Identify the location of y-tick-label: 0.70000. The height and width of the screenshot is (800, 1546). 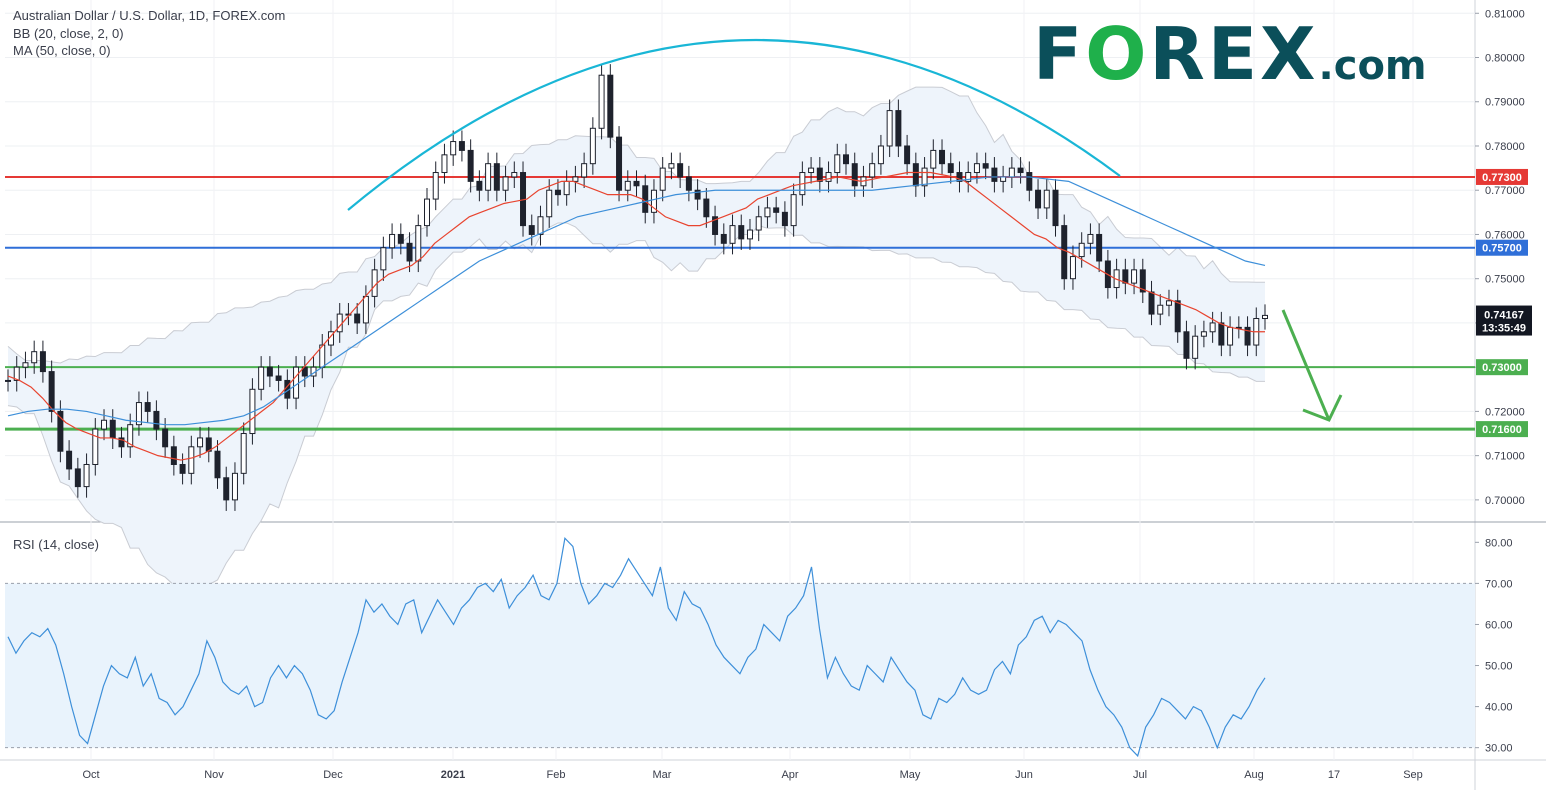
(1505, 501).